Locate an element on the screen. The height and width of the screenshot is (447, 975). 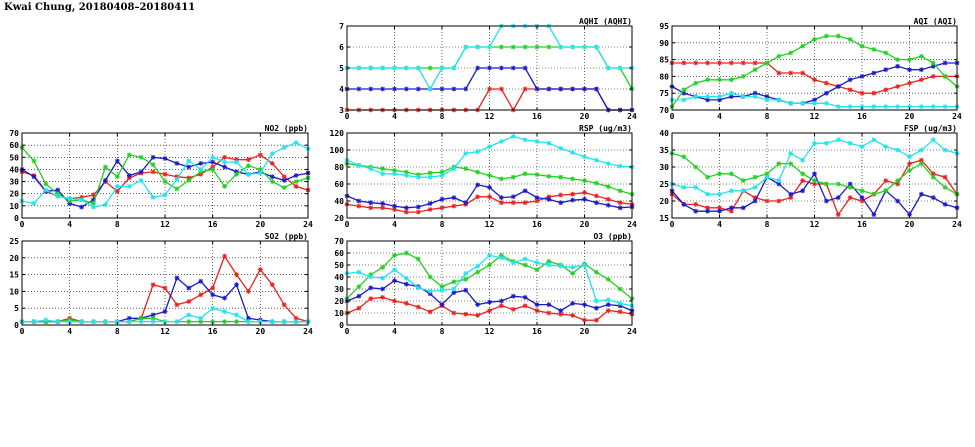
x-tick-label: 8 is located at coordinates (442, 116).